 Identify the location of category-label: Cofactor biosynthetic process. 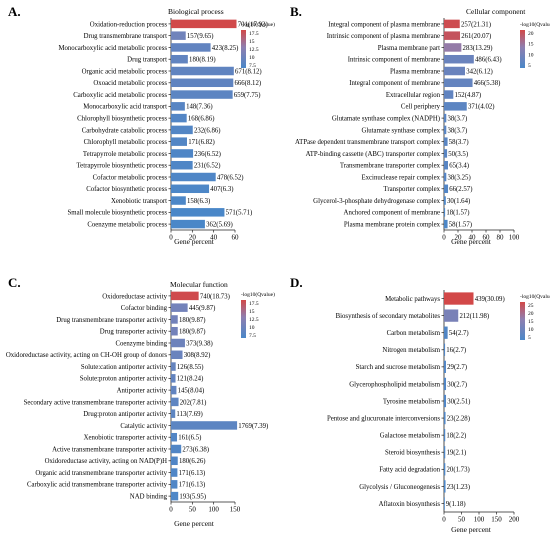
(126, 189).